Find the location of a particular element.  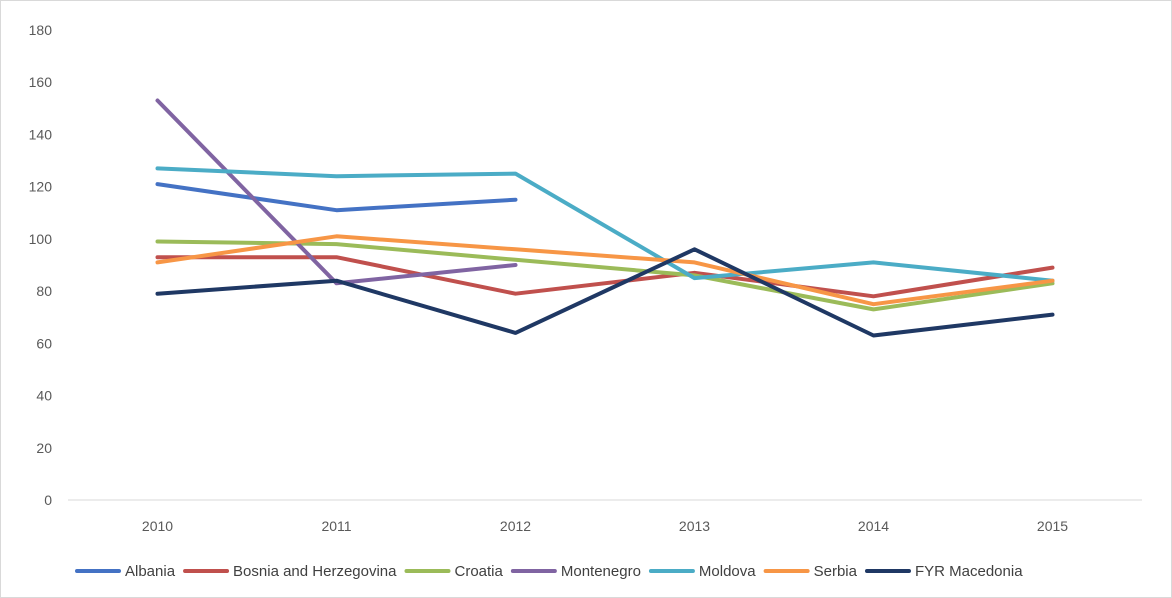

series-line-serbia is located at coordinates (605, 270).